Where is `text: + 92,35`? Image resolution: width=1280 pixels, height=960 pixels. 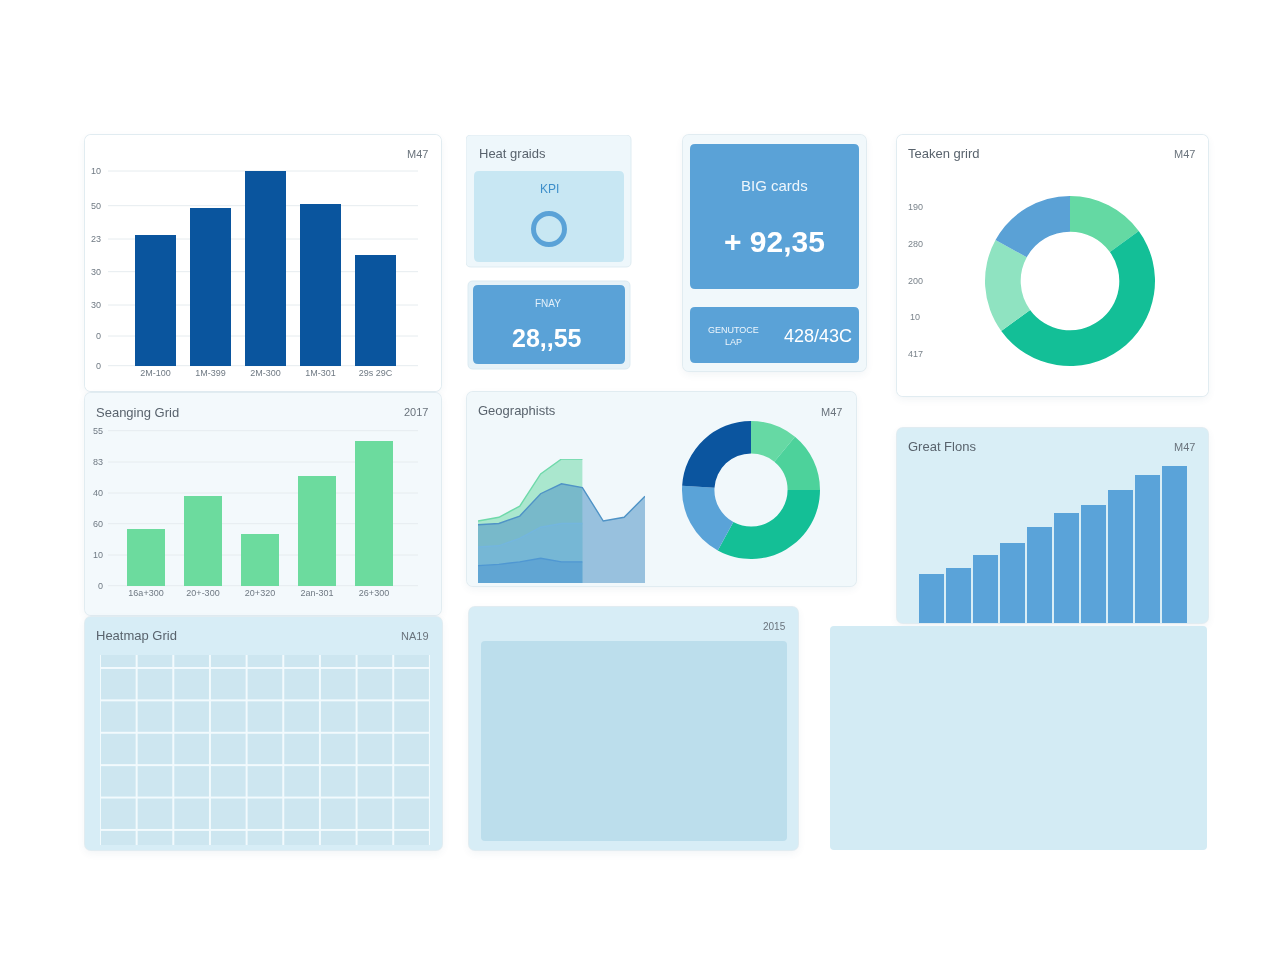
text: + 92,35 is located at coordinates (774, 241).